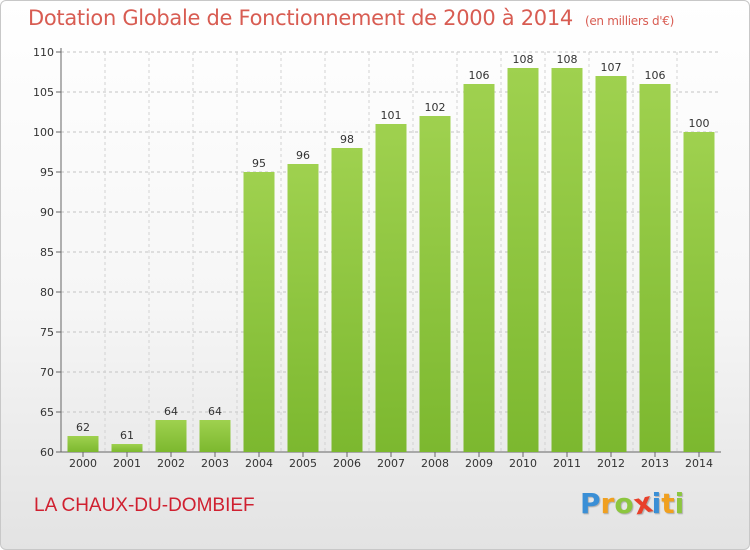 Image resolution: width=750 pixels, height=550 pixels. I want to click on y-tick-label: 70, so click(47, 372).